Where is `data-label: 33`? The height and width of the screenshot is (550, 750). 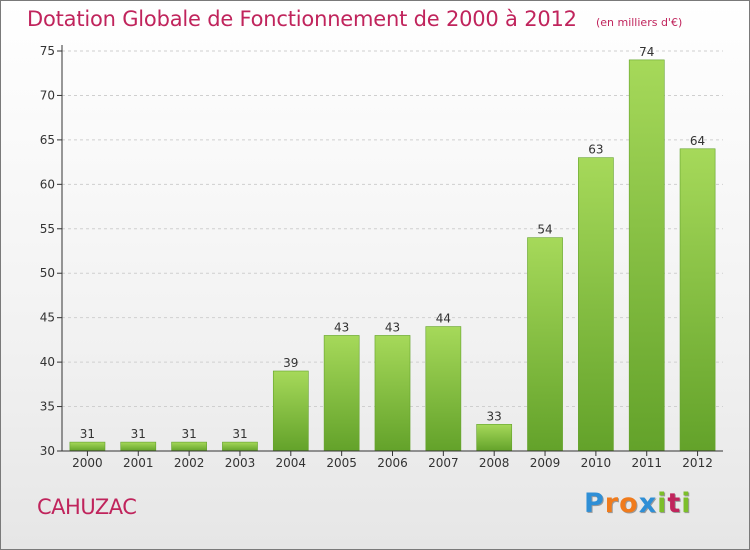
data-label: 33 is located at coordinates (494, 416).